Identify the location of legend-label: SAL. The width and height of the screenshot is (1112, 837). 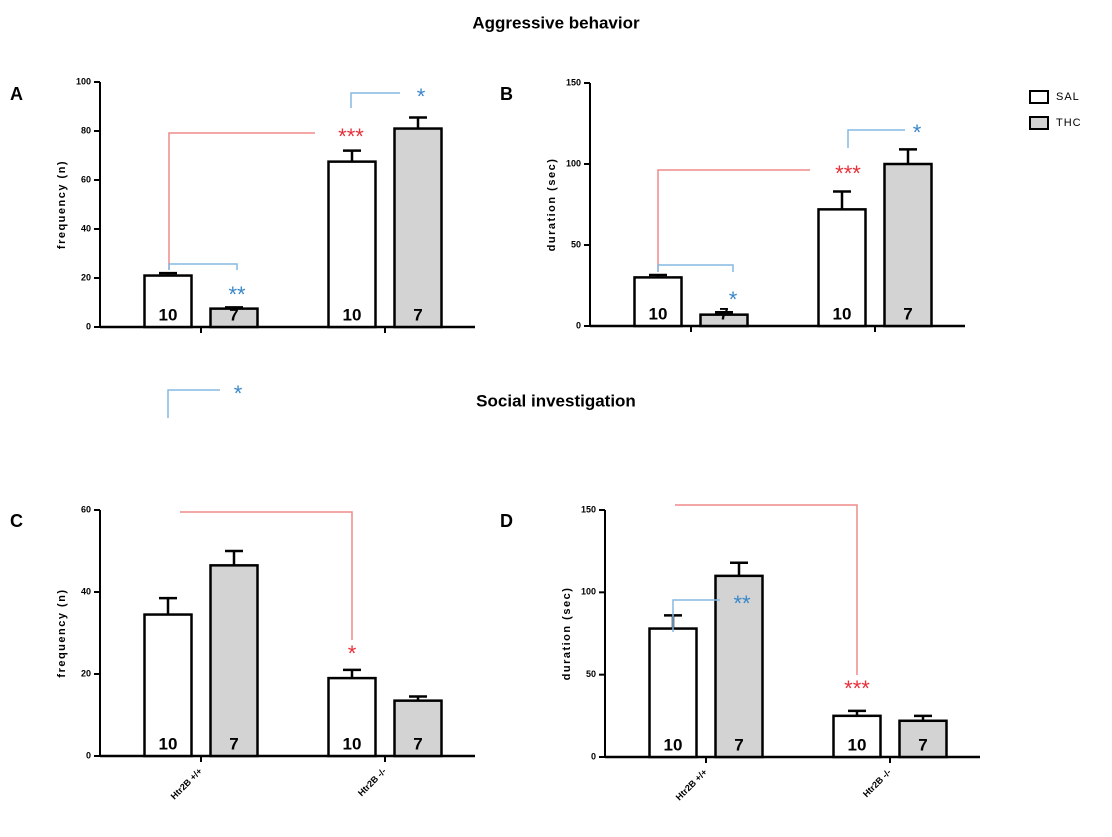
(1068, 97).